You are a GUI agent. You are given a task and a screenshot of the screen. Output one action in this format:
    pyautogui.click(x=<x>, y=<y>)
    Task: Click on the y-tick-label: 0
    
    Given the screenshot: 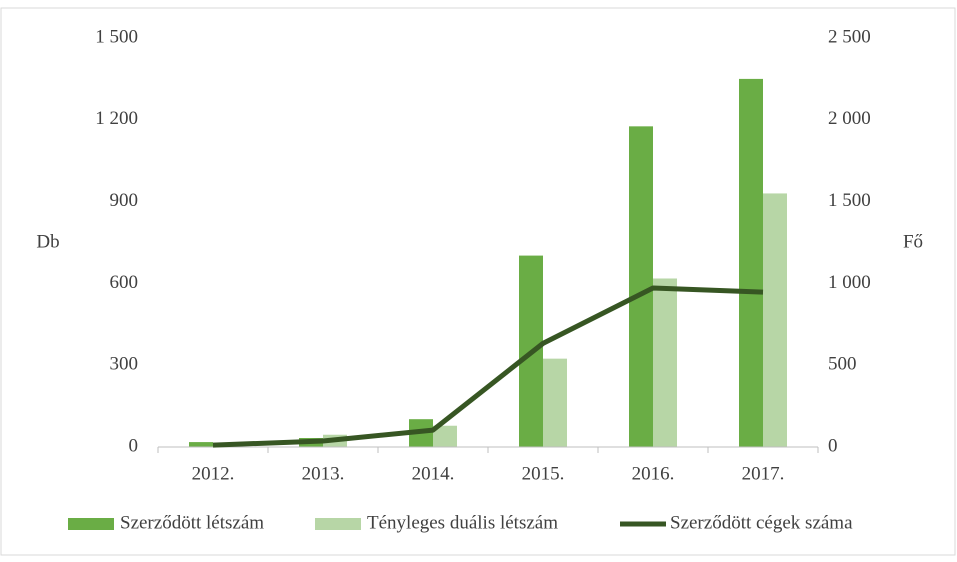 What is the action you would take?
    pyautogui.click(x=134, y=445)
    